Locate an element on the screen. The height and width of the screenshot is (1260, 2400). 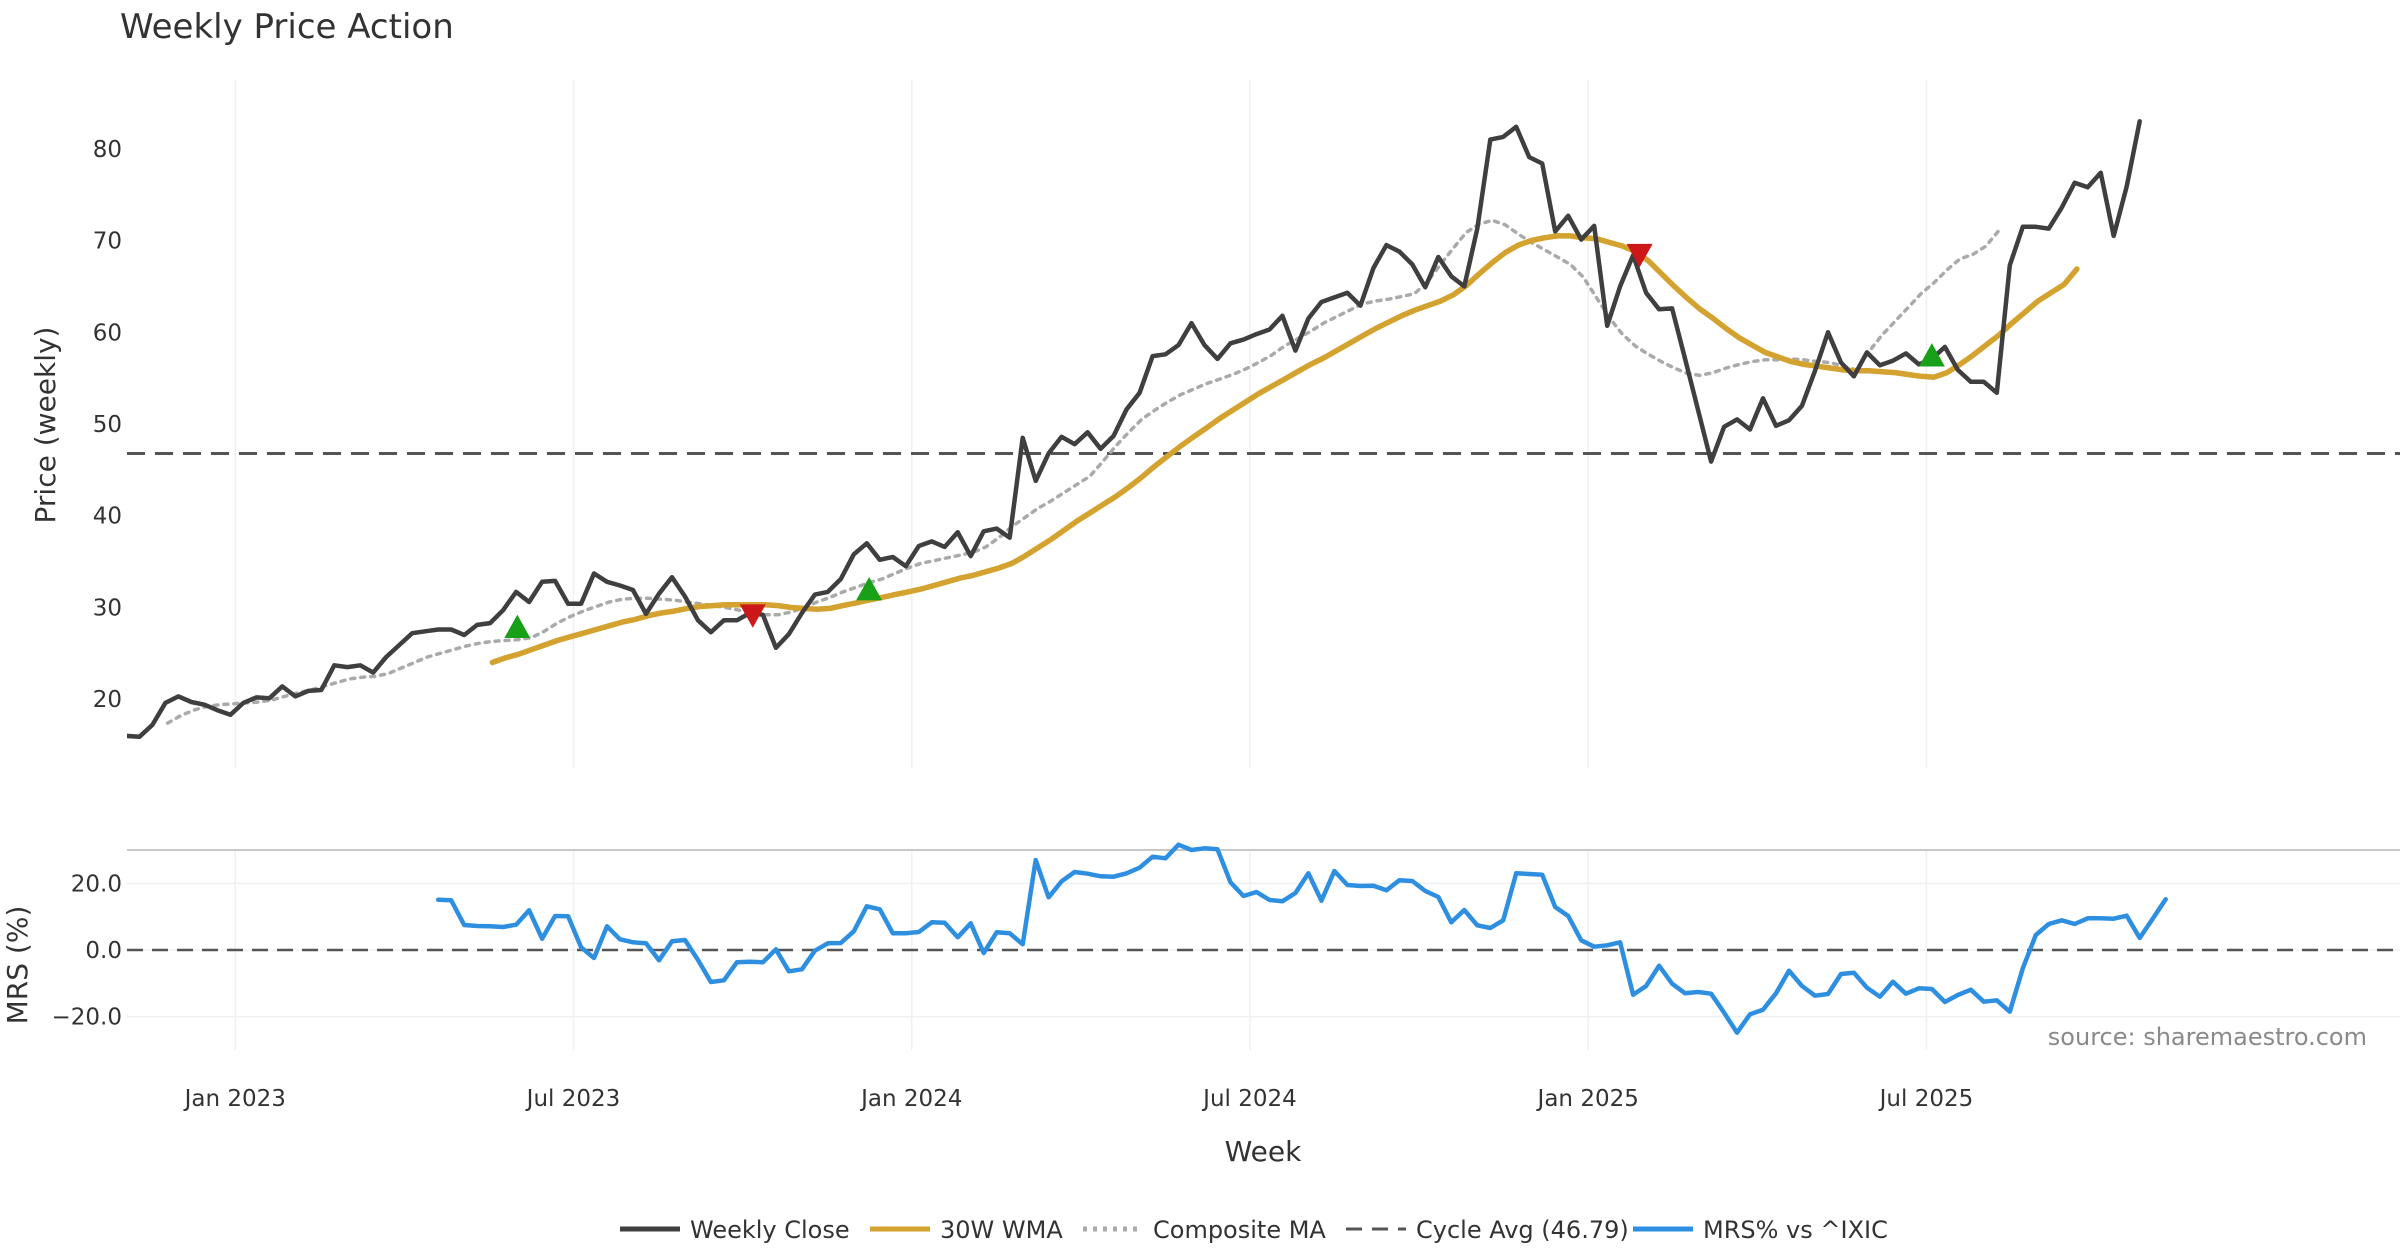
chart-title: Weekly Price Action is located at coordinates (287, 27).